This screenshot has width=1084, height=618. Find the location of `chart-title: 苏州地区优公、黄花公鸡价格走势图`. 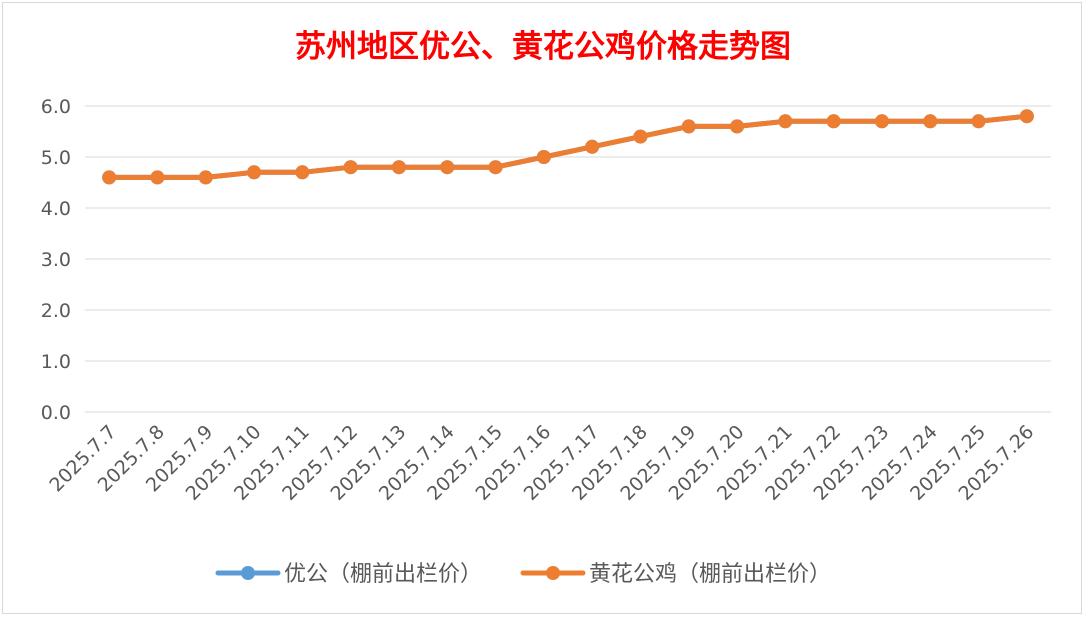

chart-title: 苏州地区优公、黄花公鸡价格走势图 is located at coordinates (543, 47).